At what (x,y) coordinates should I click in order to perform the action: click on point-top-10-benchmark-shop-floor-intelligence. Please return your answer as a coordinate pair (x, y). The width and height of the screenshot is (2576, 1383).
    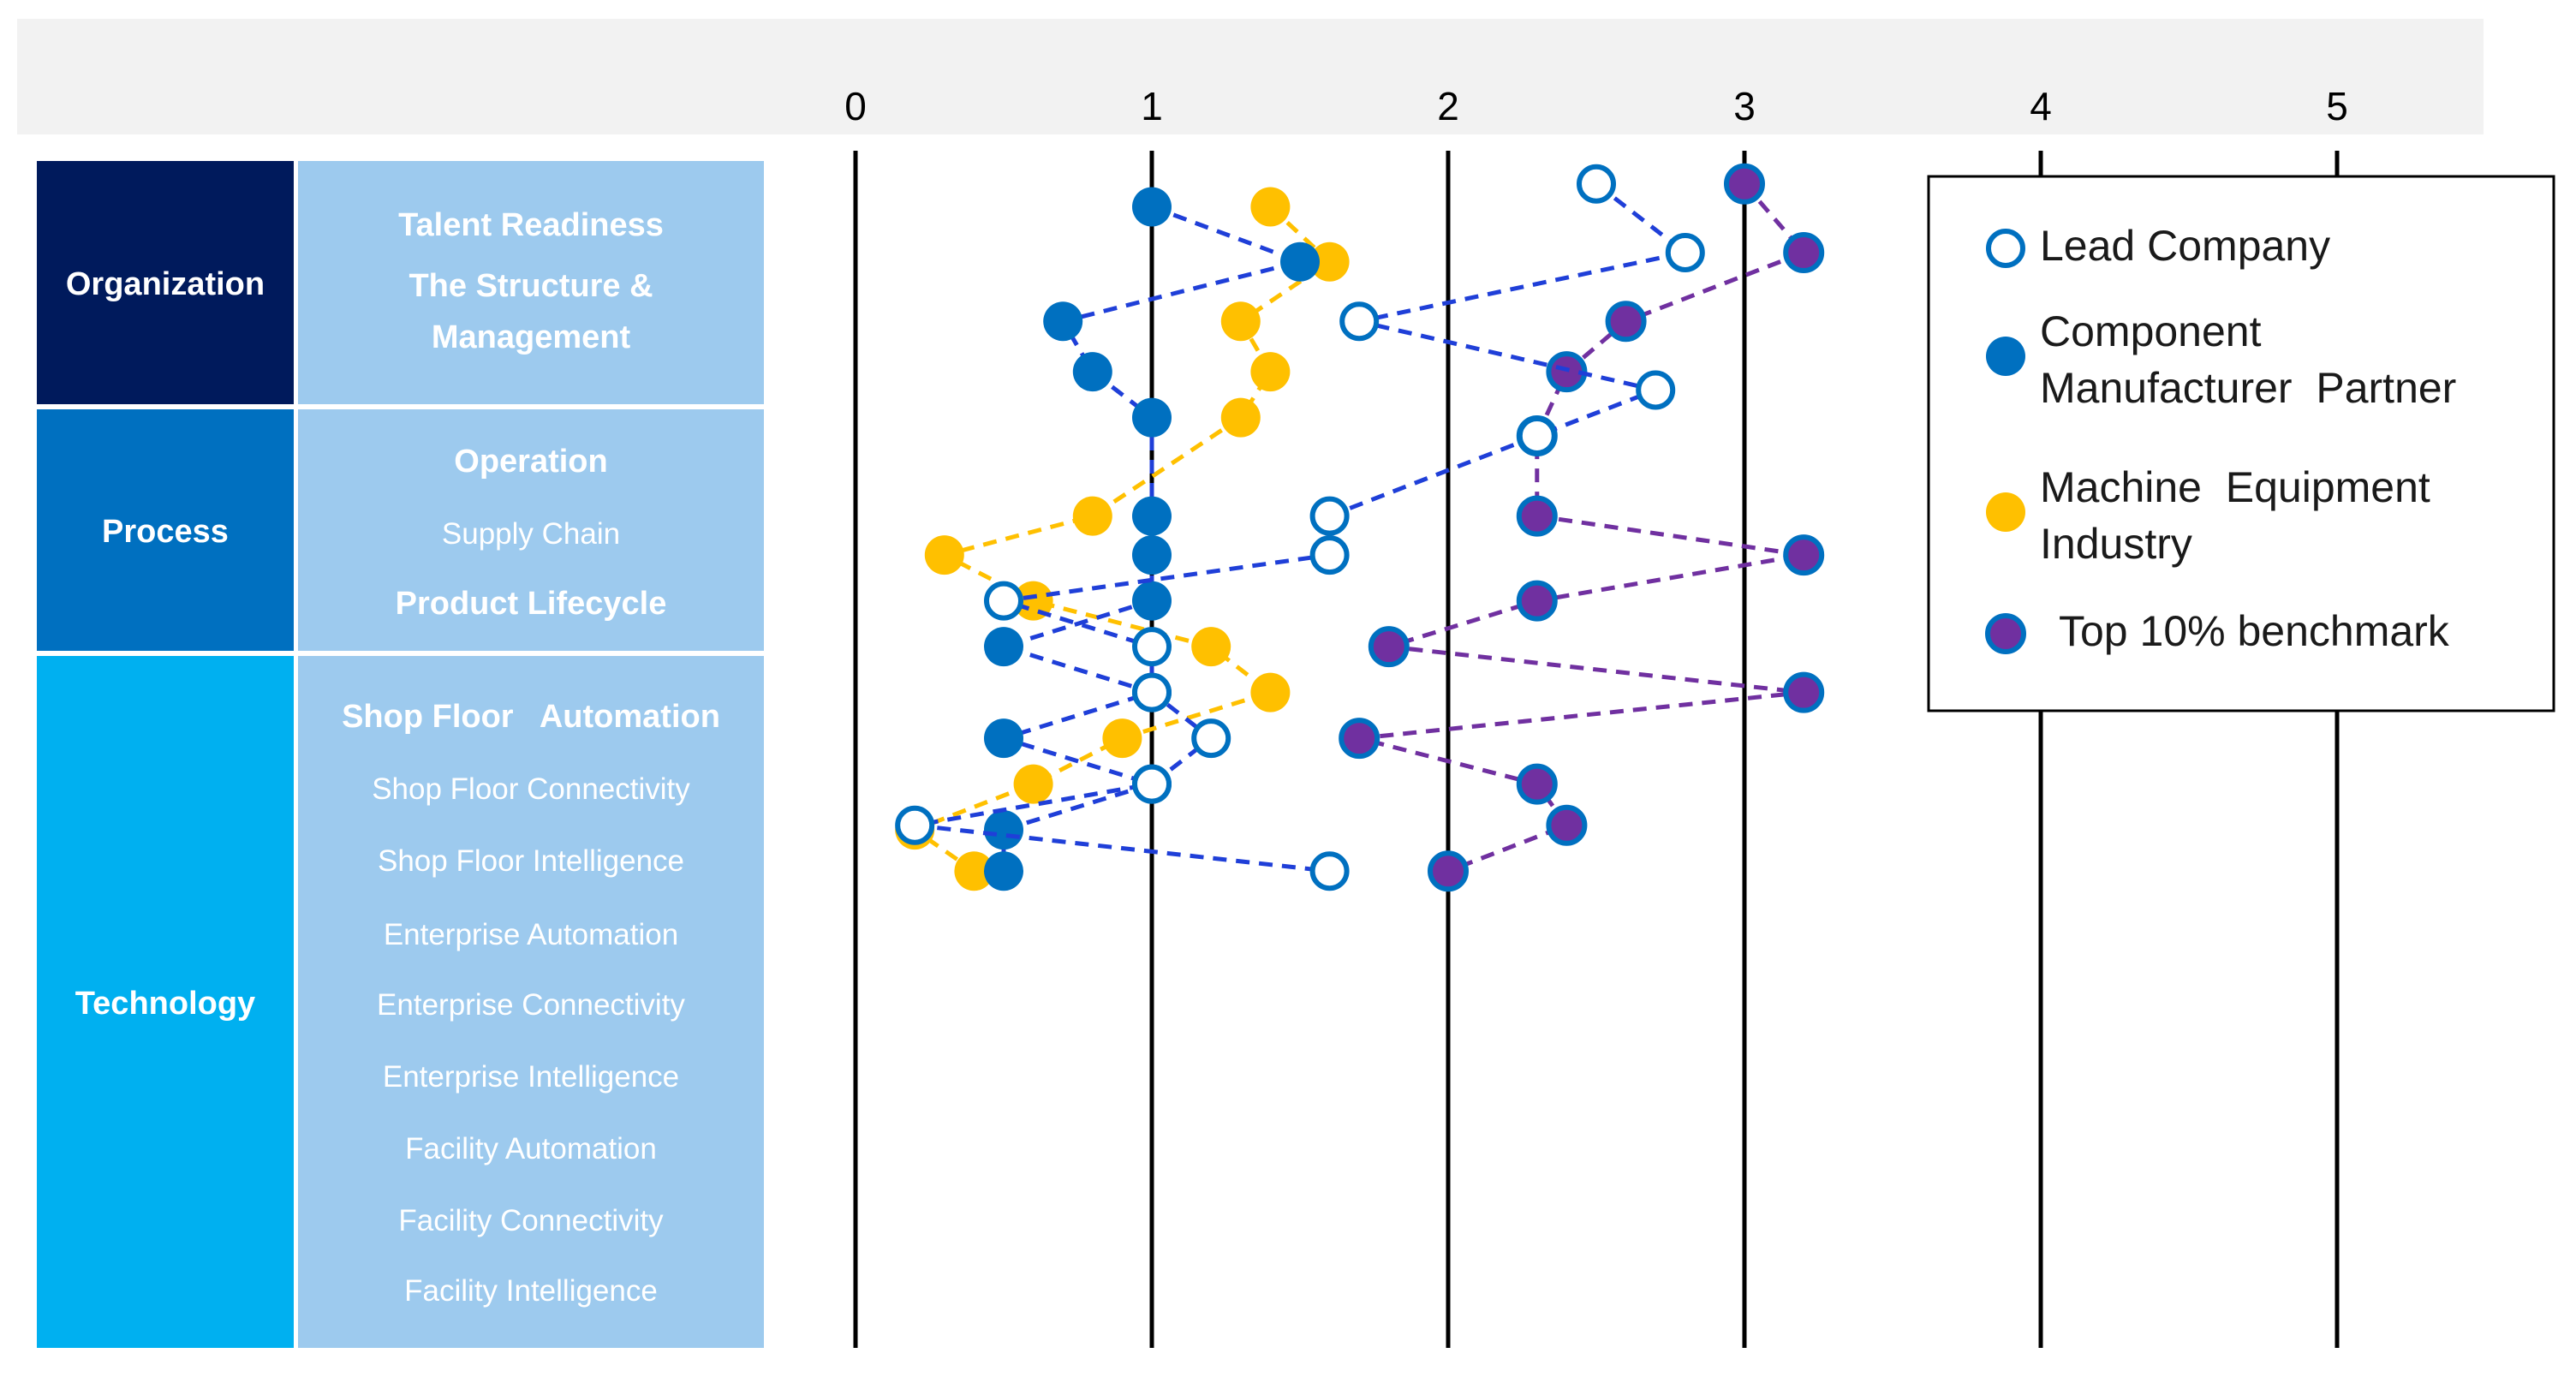
    Looking at the image, I should click on (1537, 601).